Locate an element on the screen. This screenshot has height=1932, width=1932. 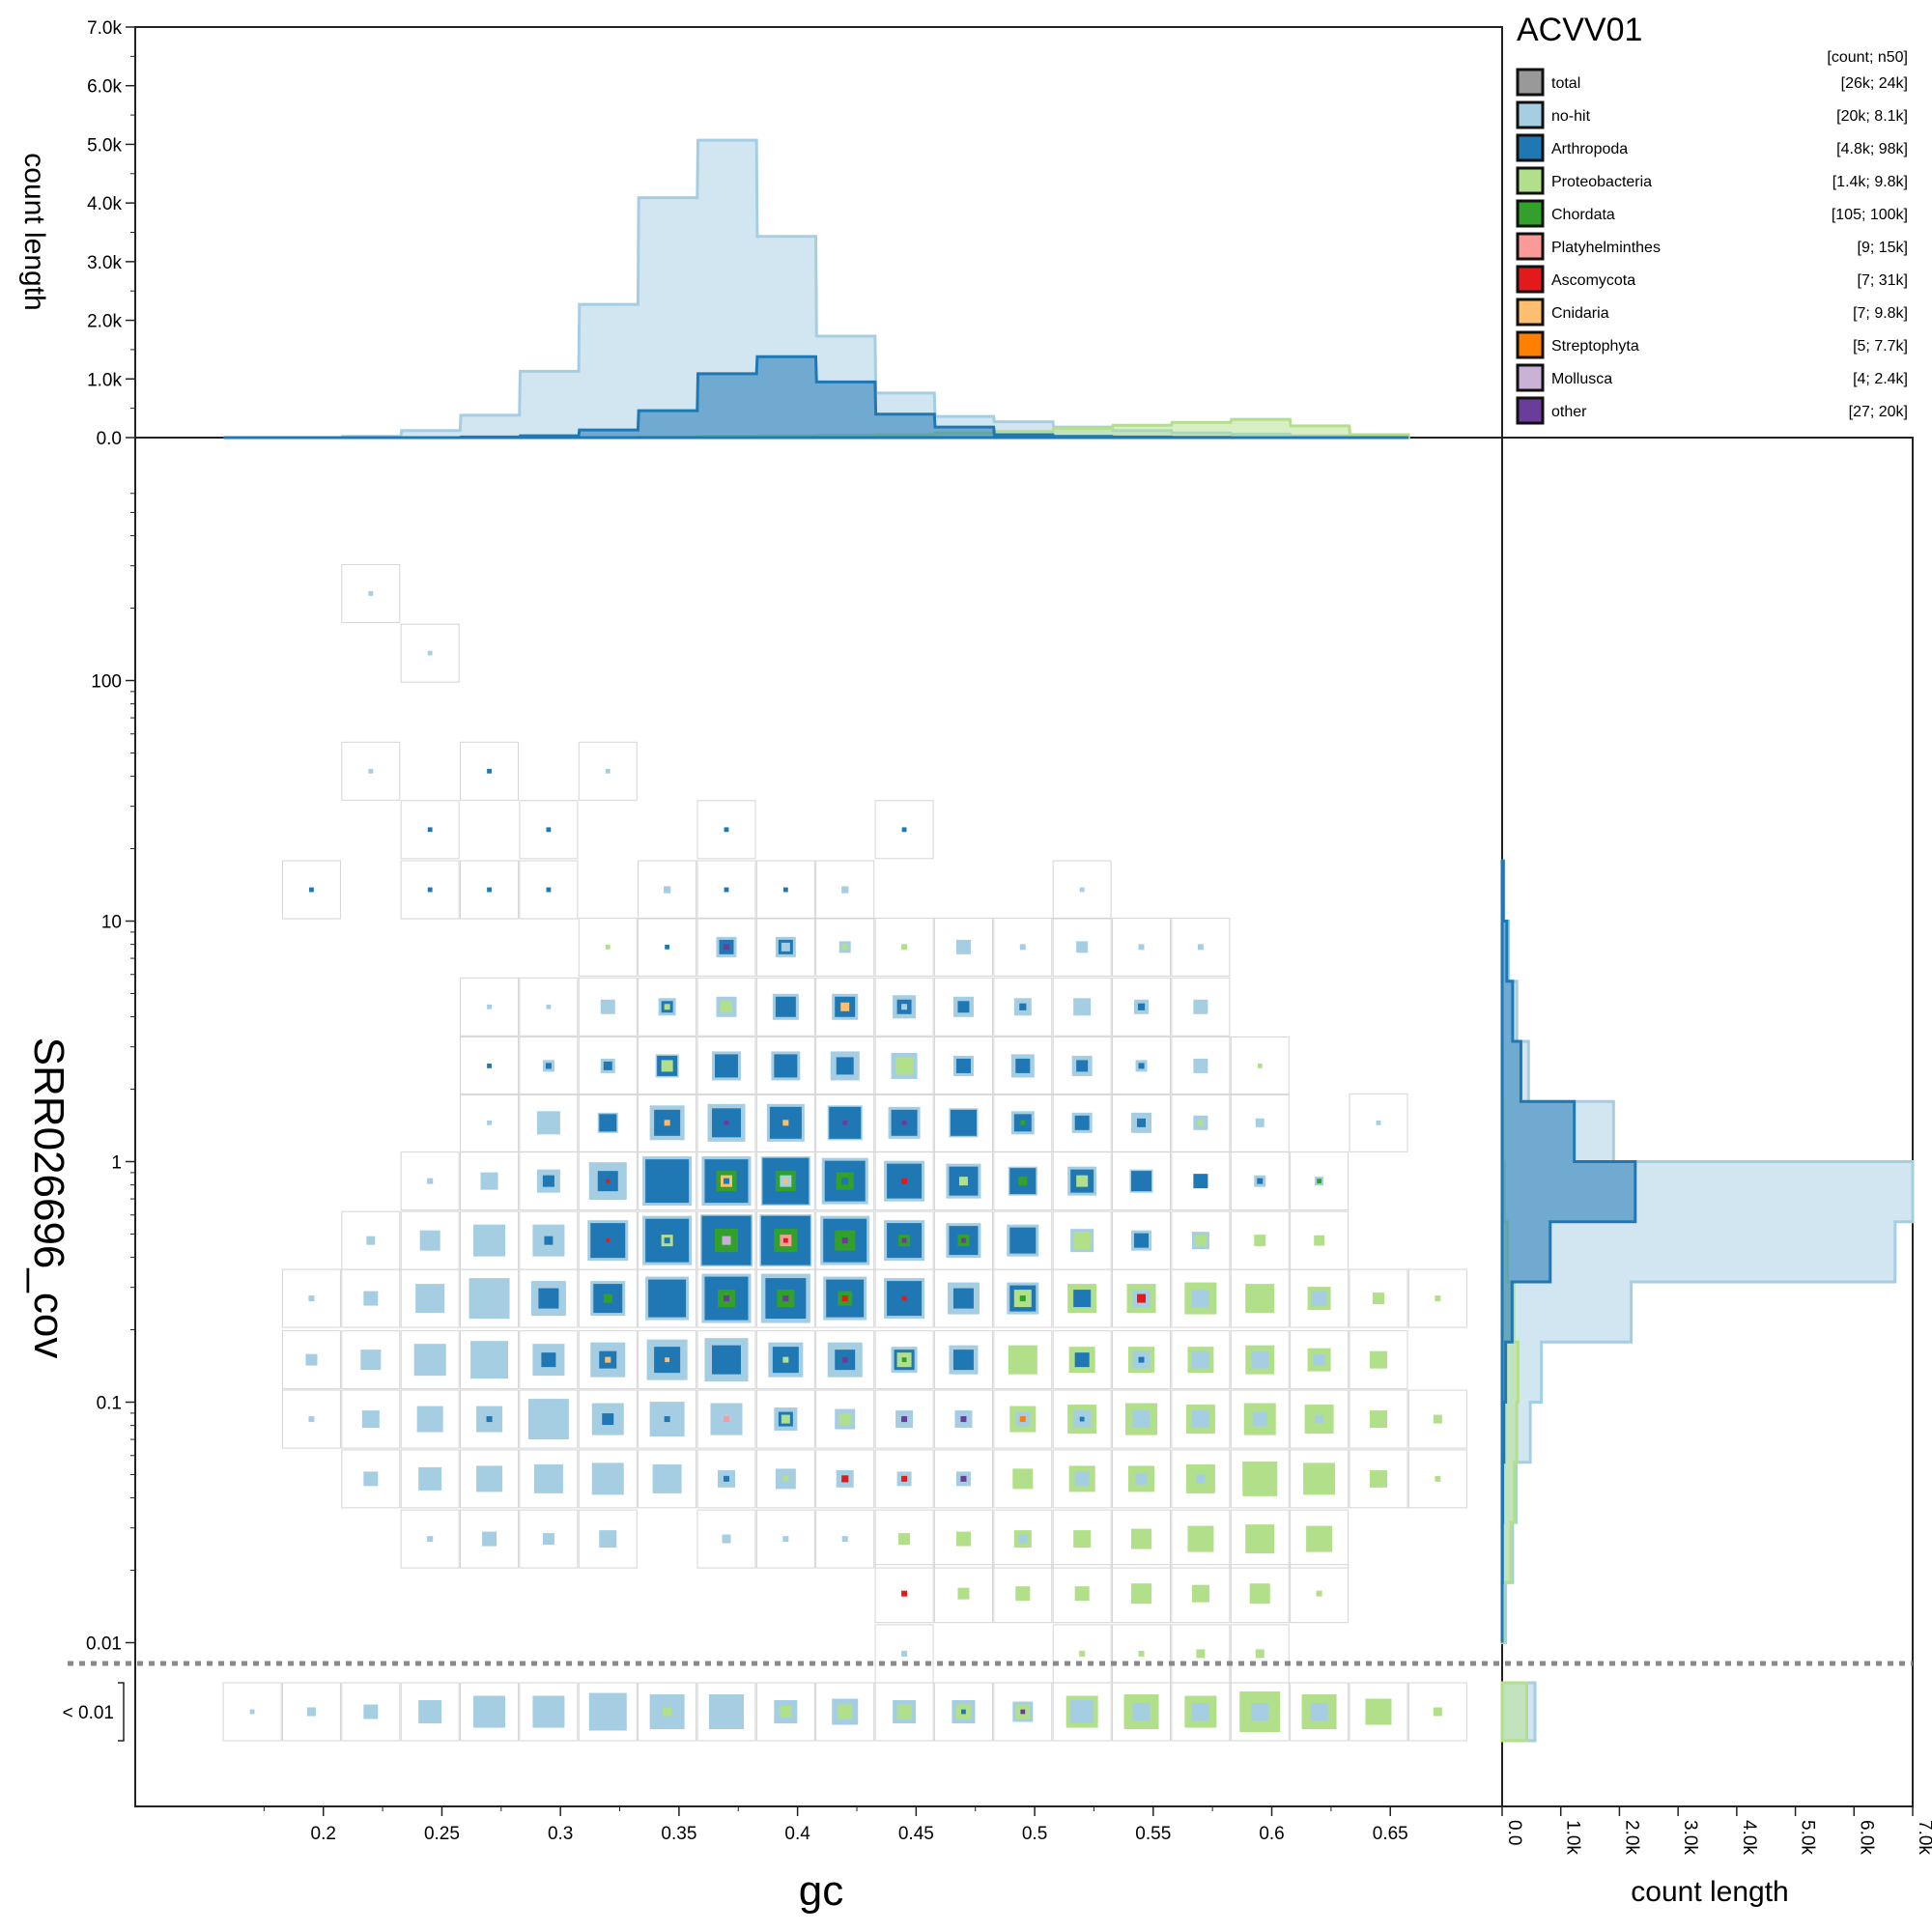
legend-item-arthropoda: Arthropoda [4.8k; 98k] is located at coordinates (1712, 147).